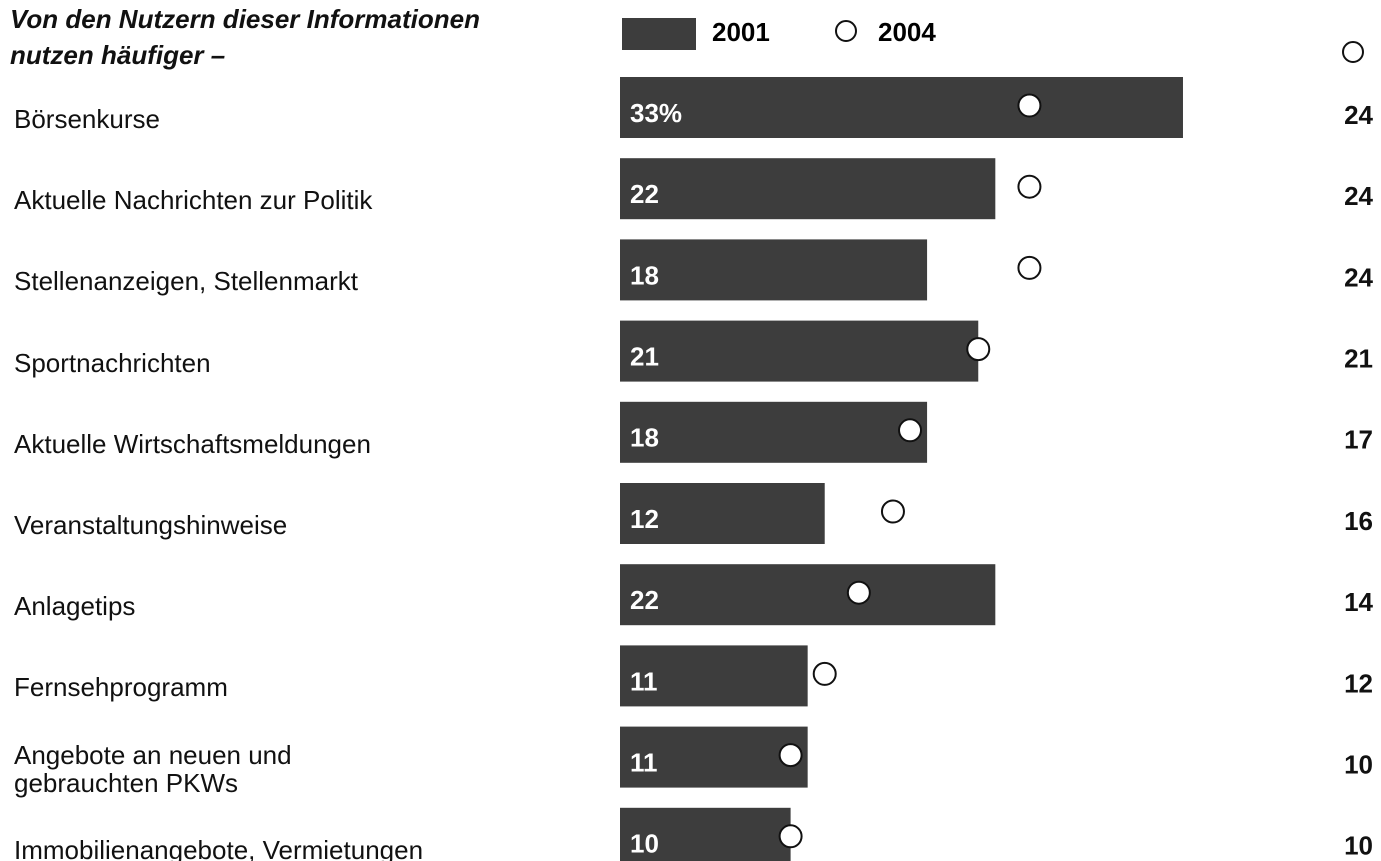 This screenshot has height=861, width=1381. What do you see at coordinates (644, 844) in the screenshot?
I see `bar-label: 10` at bounding box center [644, 844].